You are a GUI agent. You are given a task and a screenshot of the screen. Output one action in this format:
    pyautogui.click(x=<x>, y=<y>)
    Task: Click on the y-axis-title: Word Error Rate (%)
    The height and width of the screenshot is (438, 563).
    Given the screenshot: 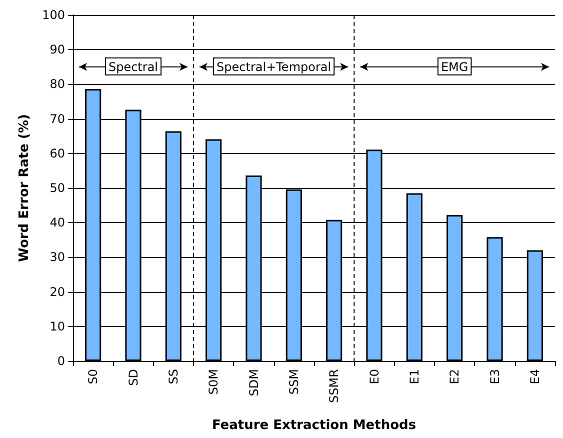 What is the action you would take?
    pyautogui.click(x=24, y=188)
    